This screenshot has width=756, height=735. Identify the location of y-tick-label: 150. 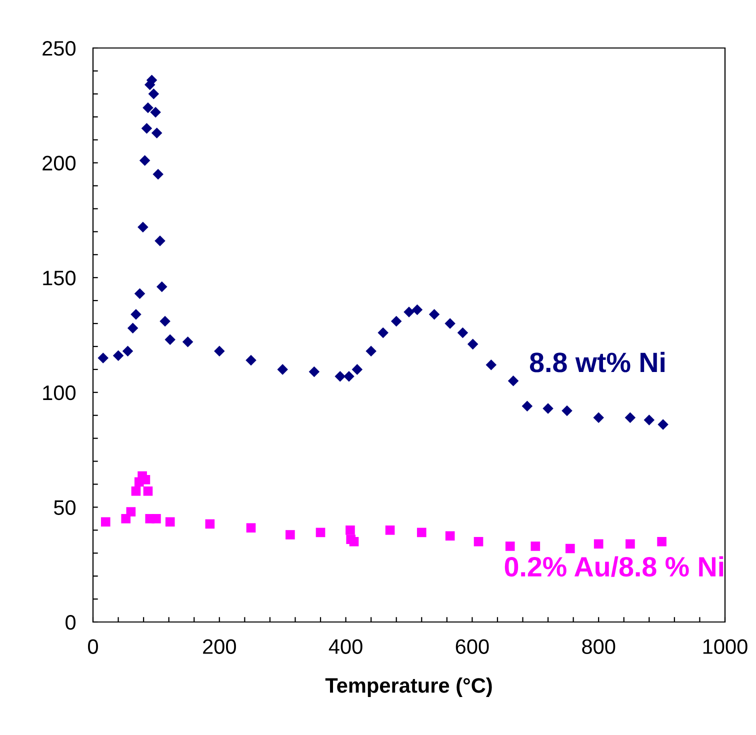
(59, 278).